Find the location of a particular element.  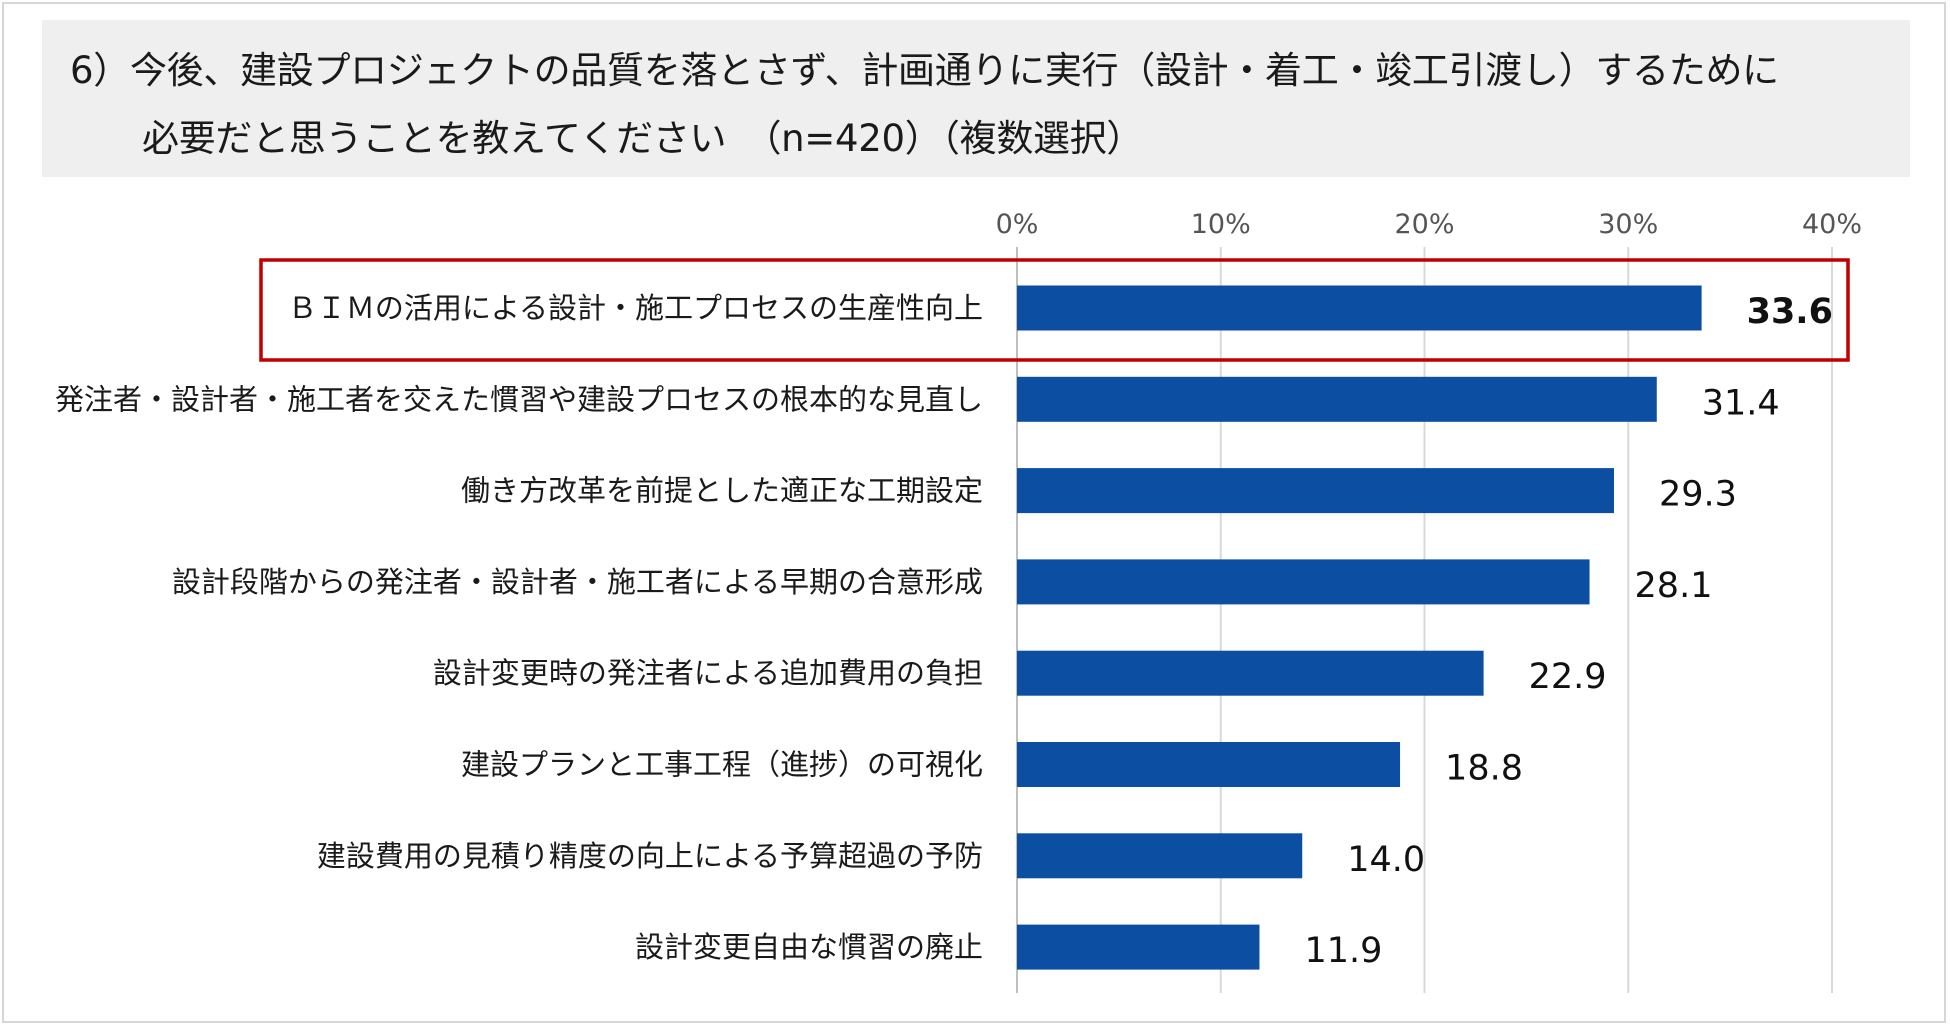

category-label-8: 設計変更自由な慣習の廃止 is located at coordinates (809, 947).